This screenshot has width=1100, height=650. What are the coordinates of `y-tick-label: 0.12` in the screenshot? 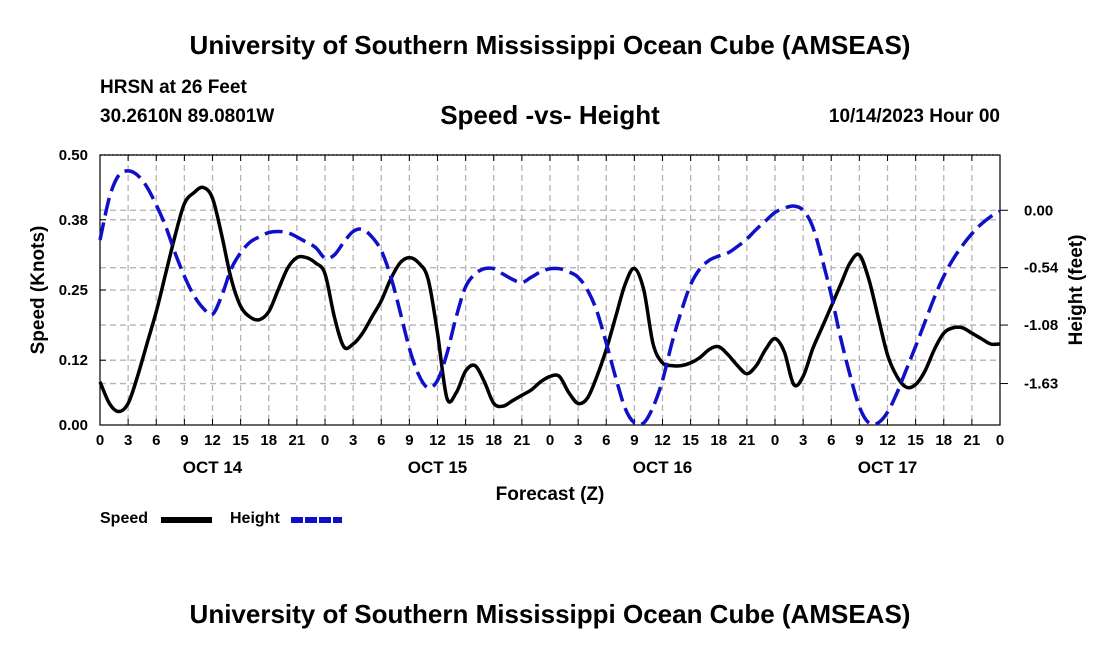 It's located at (73, 360).